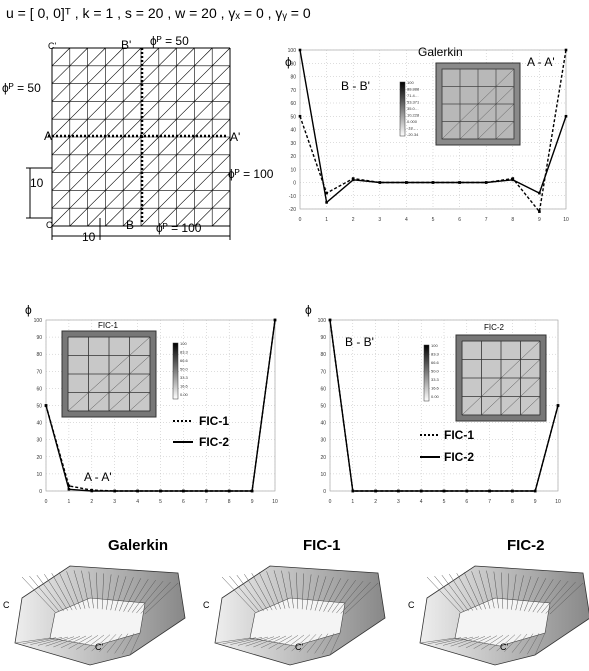  Describe the element at coordinates (323, 475) in the screenshot. I see `y-tick-label: 10` at that location.